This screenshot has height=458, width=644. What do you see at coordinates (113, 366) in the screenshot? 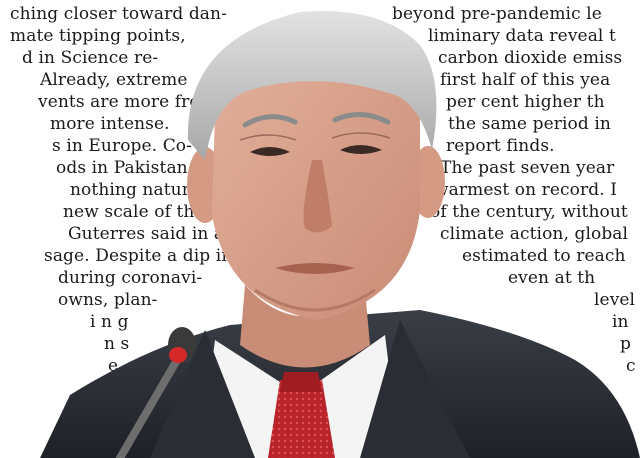
I see `left-line-17: e` at bounding box center [113, 366].